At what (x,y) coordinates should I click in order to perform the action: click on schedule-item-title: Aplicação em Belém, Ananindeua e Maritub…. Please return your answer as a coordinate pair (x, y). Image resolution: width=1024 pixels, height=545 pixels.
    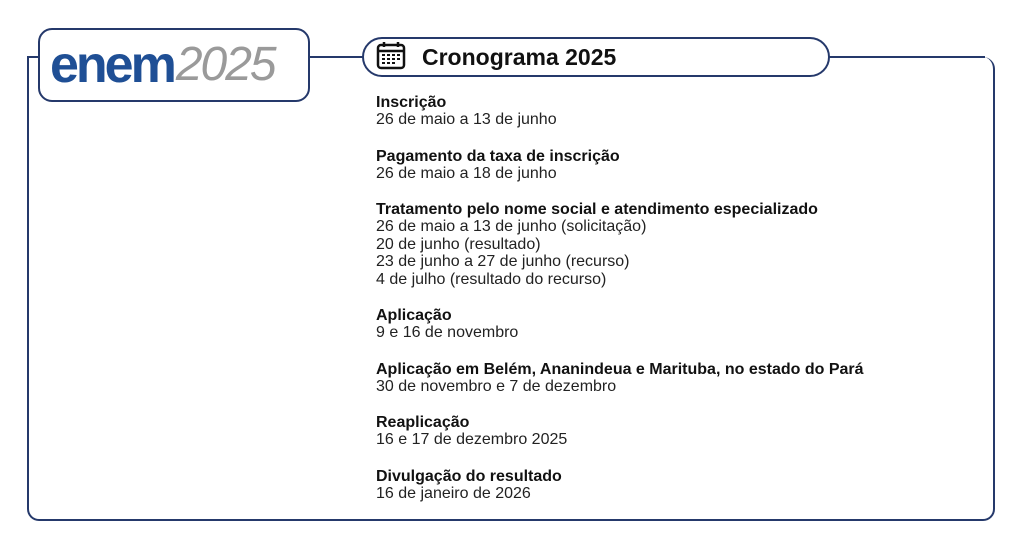
    Looking at the image, I should click on (620, 369).